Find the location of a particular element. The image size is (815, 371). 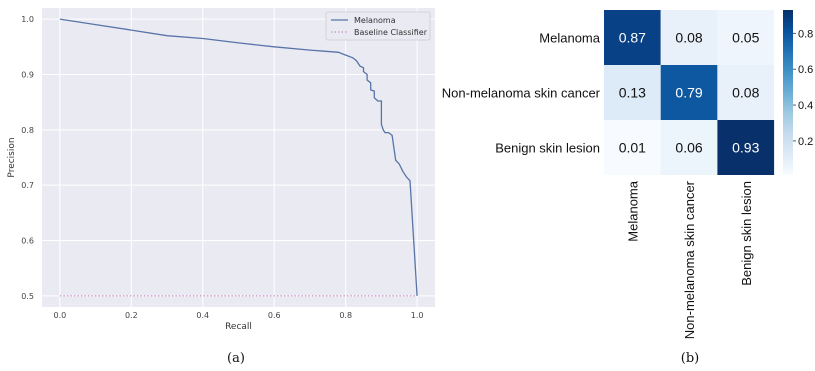

y-tick-label: 0.8 is located at coordinates (27, 130).